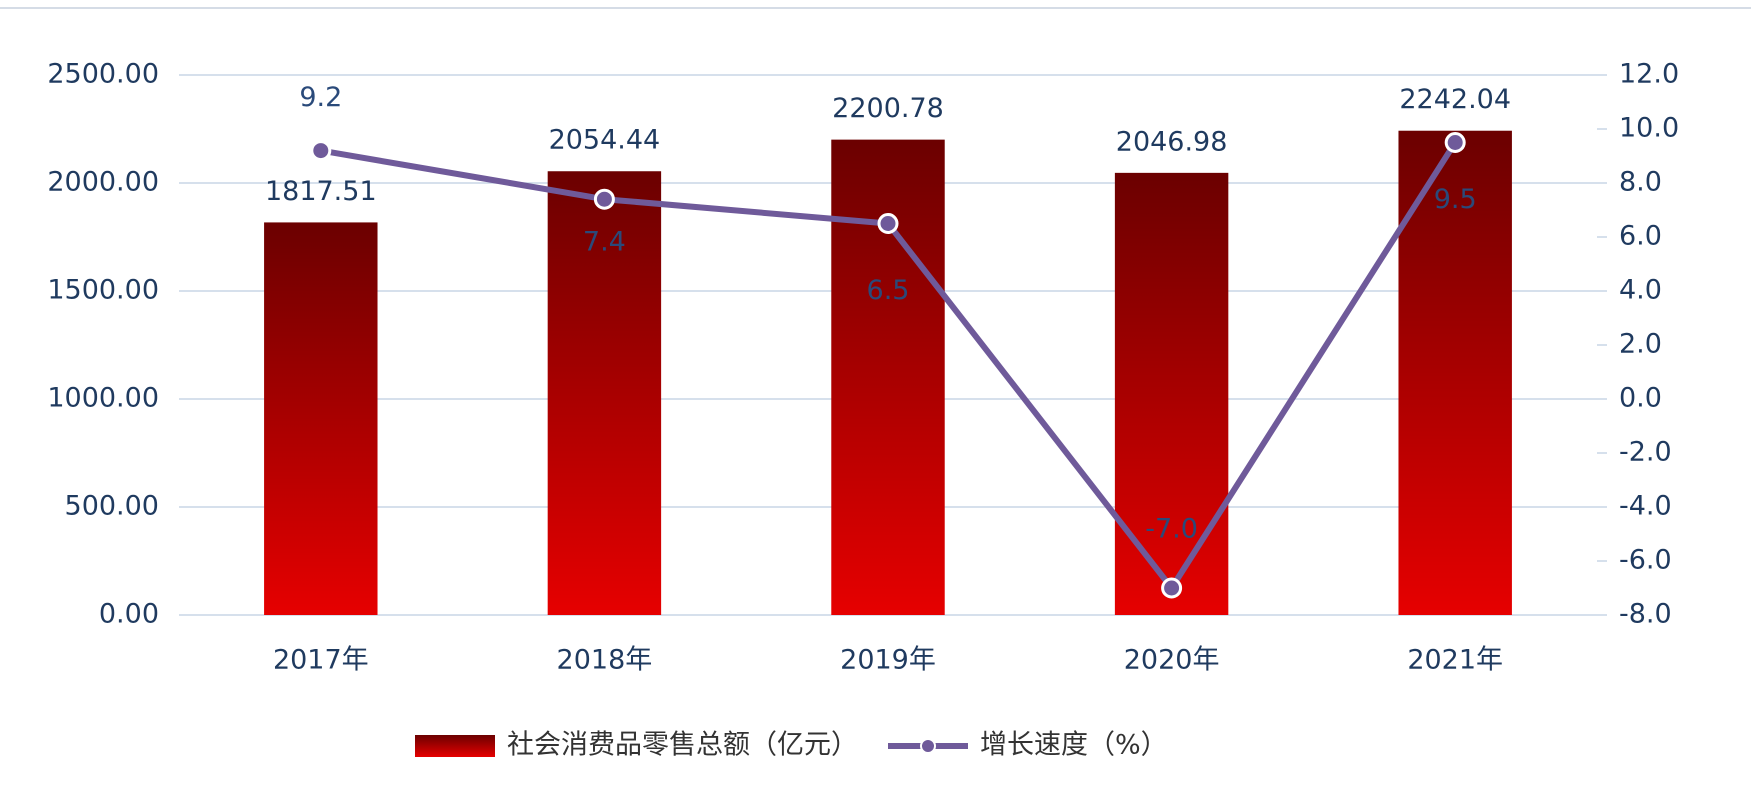  What do you see at coordinates (1645, 452) in the screenshot?
I see `y2-tick-label: -2.0` at bounding box center [1645, 452].